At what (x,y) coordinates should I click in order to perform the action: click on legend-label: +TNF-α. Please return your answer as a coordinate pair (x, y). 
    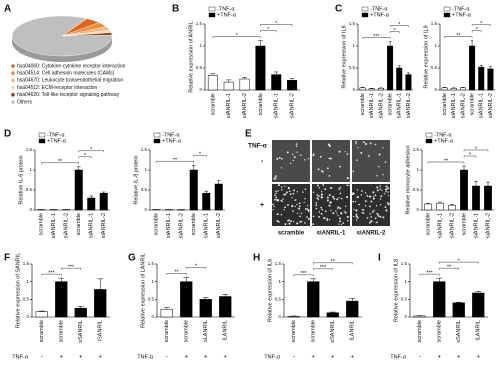
    Looking at the image, I should click on (462, 15).